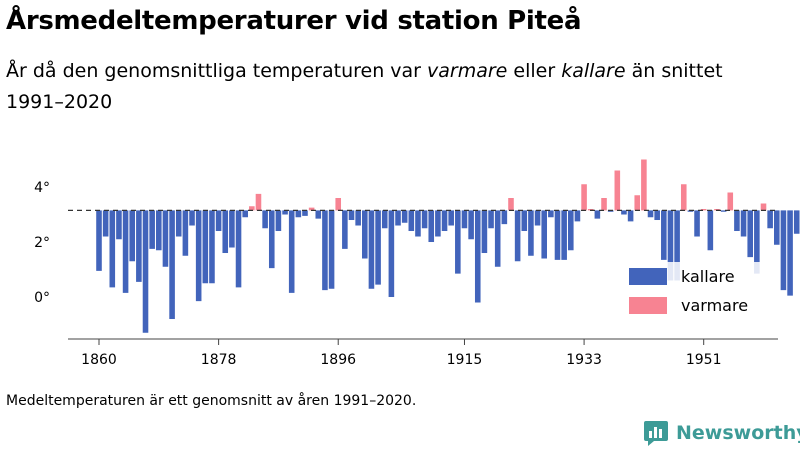  What do you see at coordinates (690, 211) in the screenshot?
I see `bar-1949` at bounding box center [690, 211].